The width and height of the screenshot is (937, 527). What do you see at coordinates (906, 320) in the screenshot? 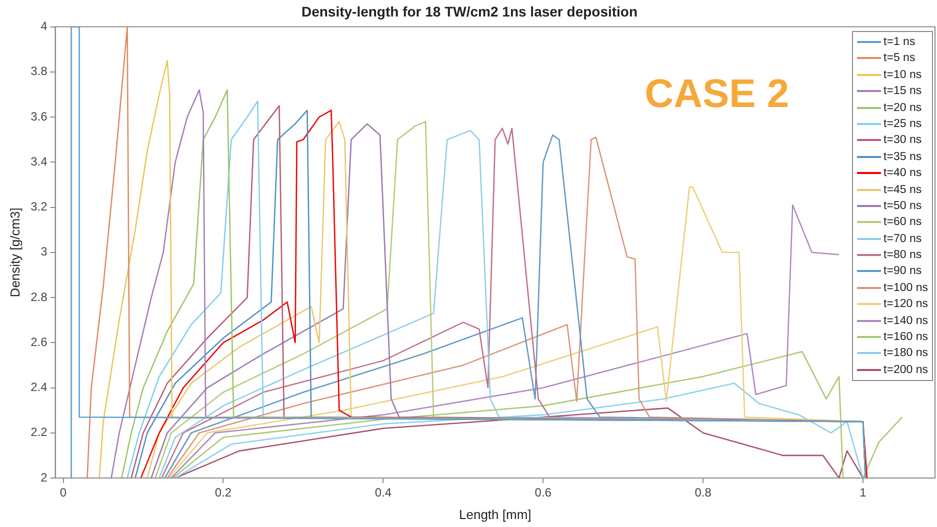
I see `legend-label: t=140 ns` at bounding box center [906, 320].